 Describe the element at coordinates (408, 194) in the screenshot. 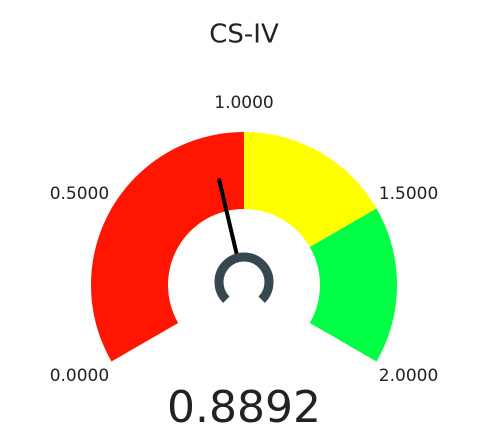

I see `tick-label: 1.5000` at that location.